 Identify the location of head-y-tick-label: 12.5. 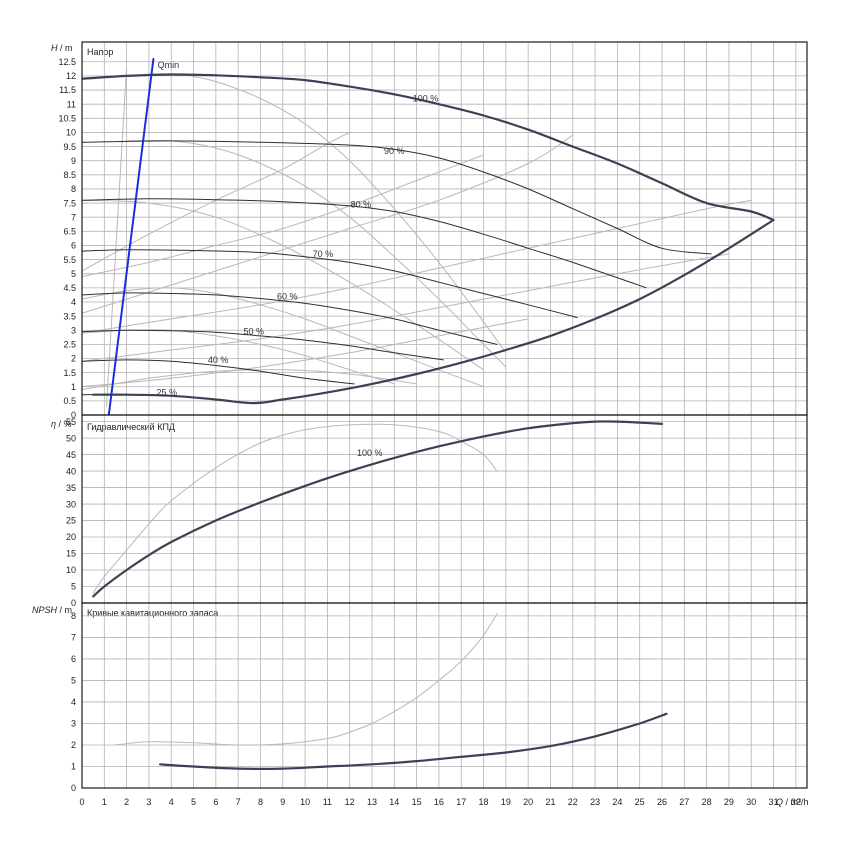
(67, 62).